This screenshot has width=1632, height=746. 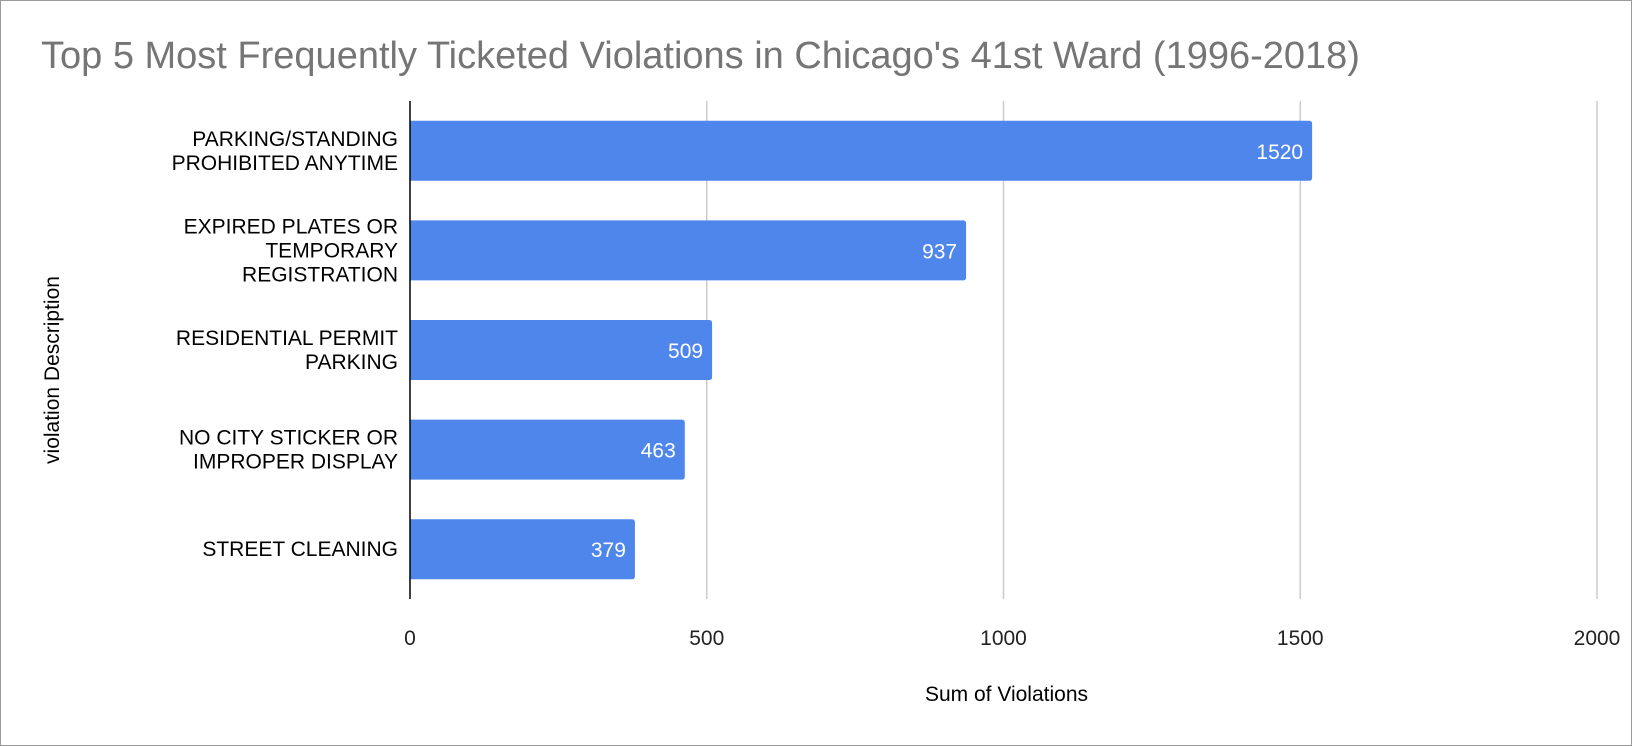 What do you see at coordinates (658, 451) in the screenshot?
I see `data-label-3: 463` at bounding box center [658, 451].